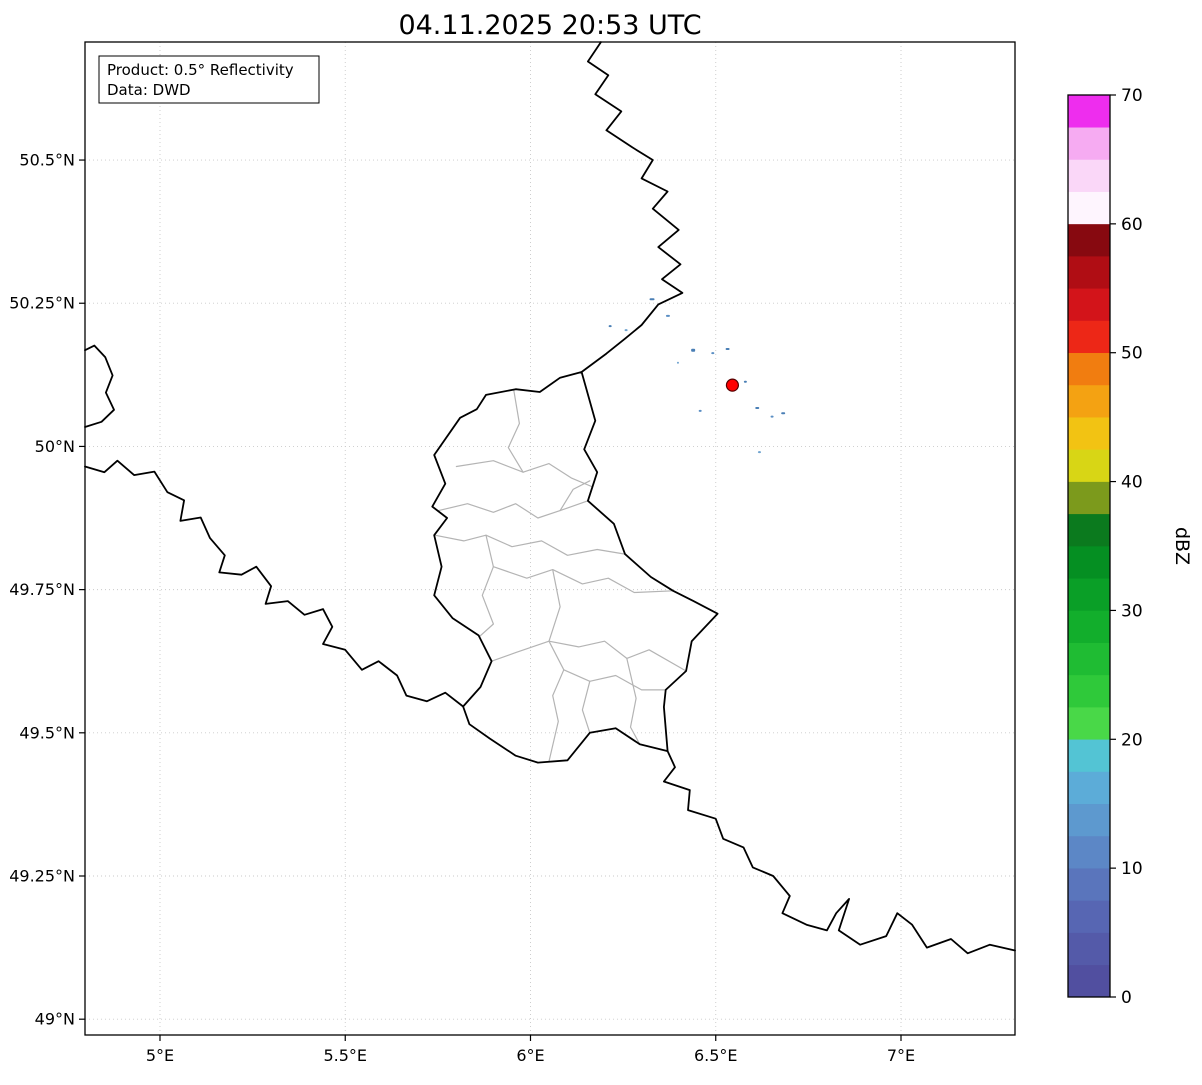 The height and width of the screenshot is (1085, 1202). What do you see at coordinates (42, 589) in the screenshot?
I see `y-tick-label: 49.75°N` at bounding box center [42, 589].